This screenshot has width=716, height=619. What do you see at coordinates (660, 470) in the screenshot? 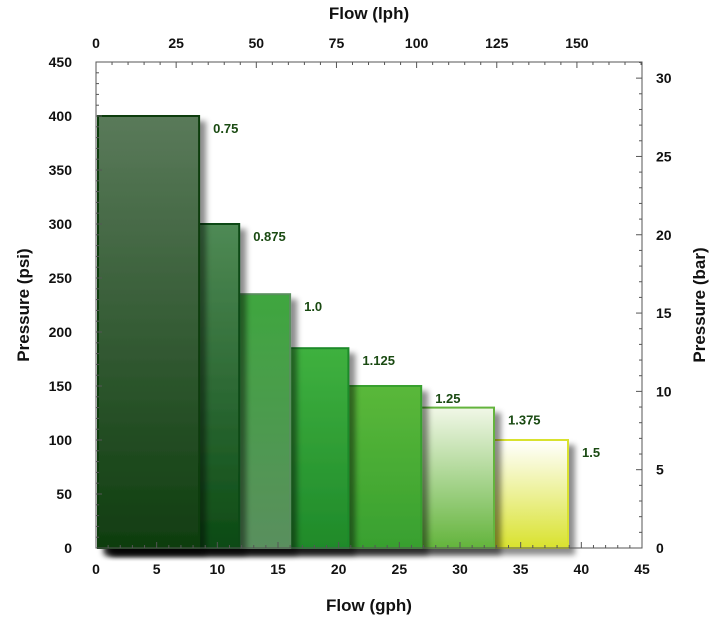
I see `y-right-tick-label: 5` at bounding box center [660, 470].